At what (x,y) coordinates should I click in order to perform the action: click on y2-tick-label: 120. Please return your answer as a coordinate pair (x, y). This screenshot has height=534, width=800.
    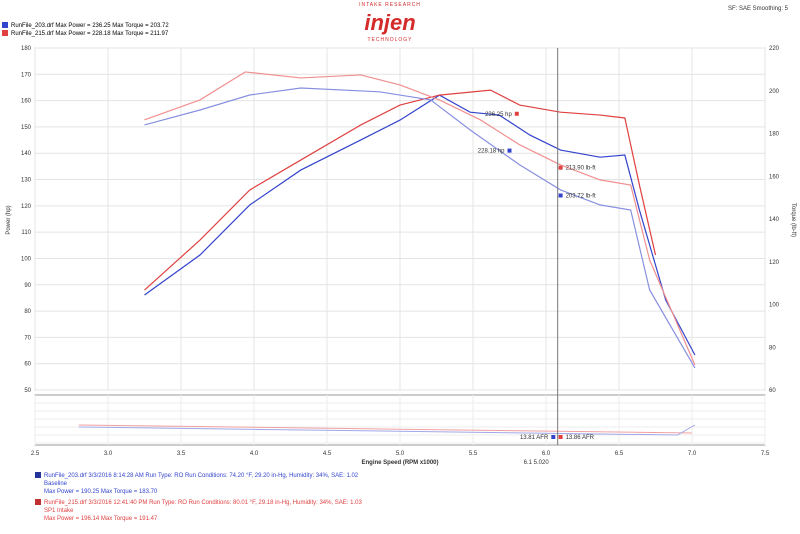
    Looking at the image, I should click on (774, 263).